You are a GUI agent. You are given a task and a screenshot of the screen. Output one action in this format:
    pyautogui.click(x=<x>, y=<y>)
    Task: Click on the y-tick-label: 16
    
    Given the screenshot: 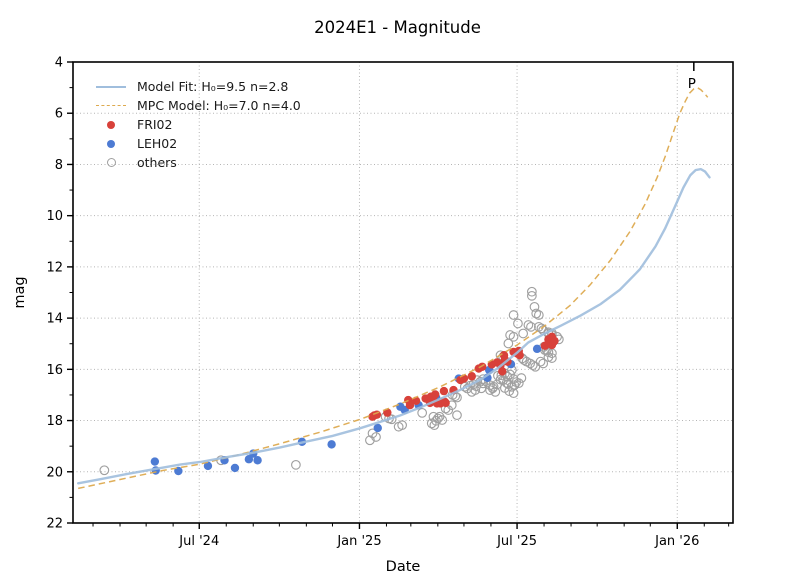 What is the action you would take?
    pyautogui.click(x=54, y=370)
    